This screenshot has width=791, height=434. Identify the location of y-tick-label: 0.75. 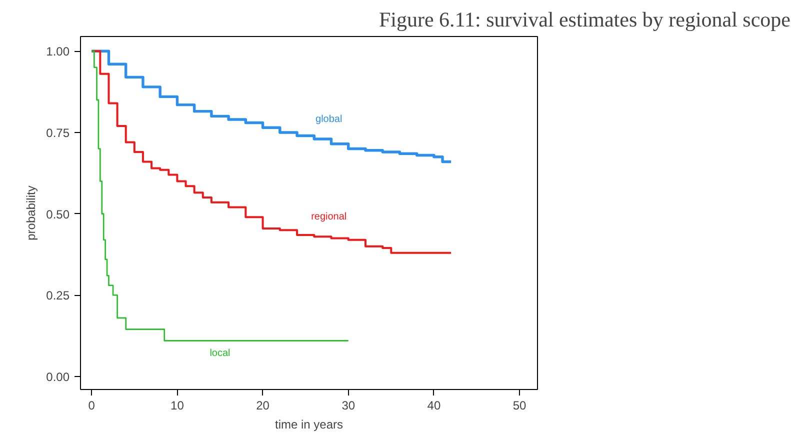
(58, 133).